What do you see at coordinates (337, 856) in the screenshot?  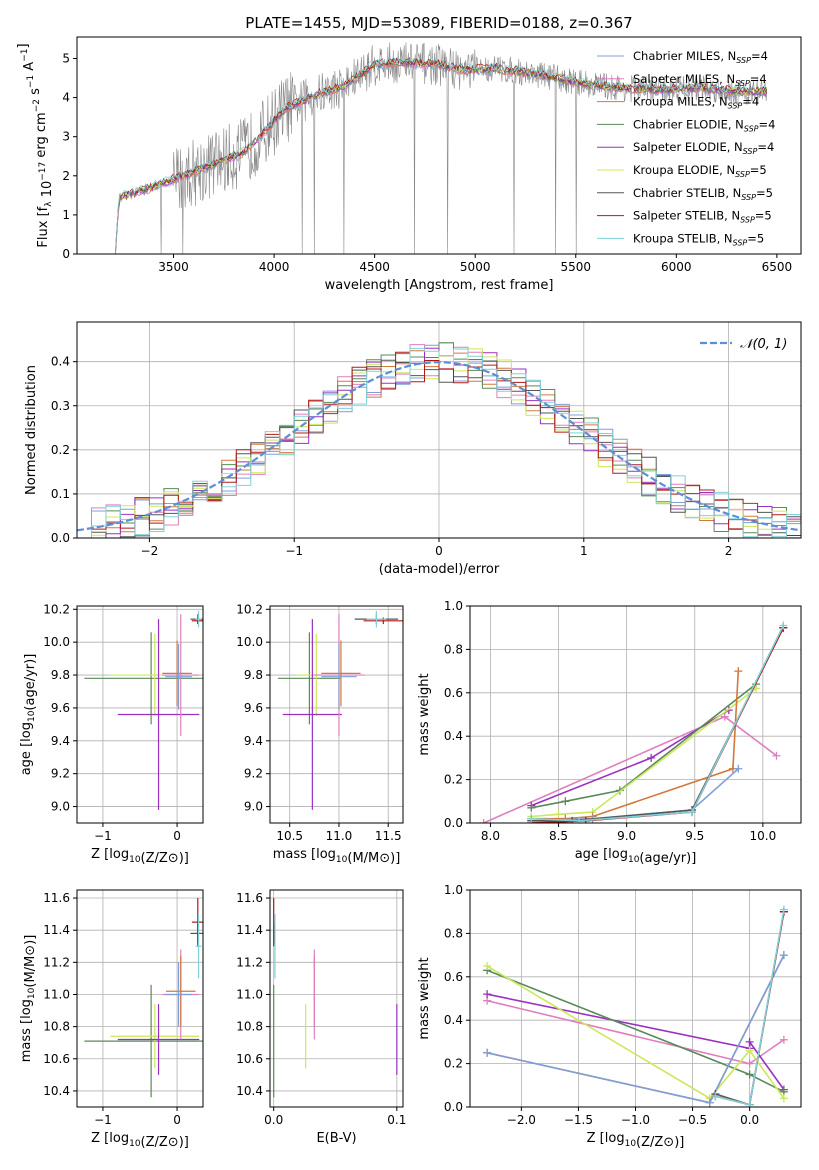 I see `x-axis-label: mass [log10(M/M⊙)]` at bounding box center [337, 856].